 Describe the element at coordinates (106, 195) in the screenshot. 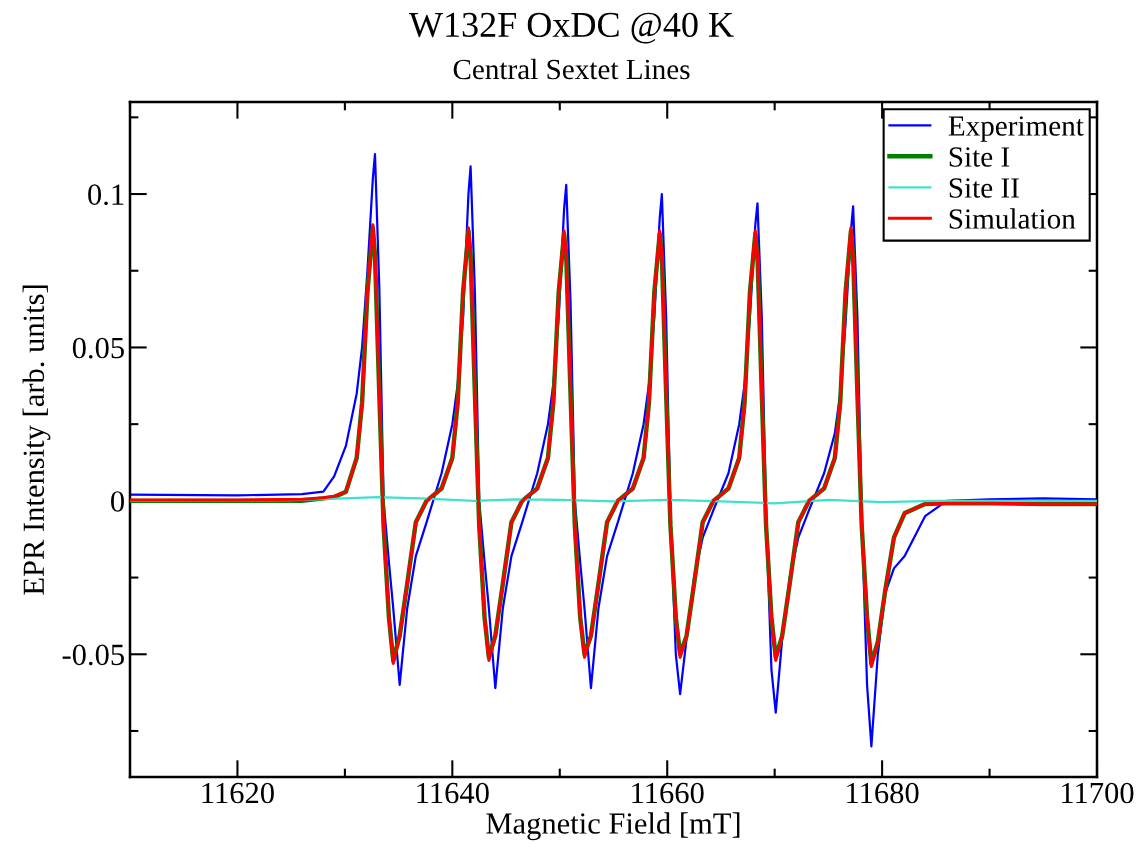

I see `y-tick-label: 0.1` at that location.